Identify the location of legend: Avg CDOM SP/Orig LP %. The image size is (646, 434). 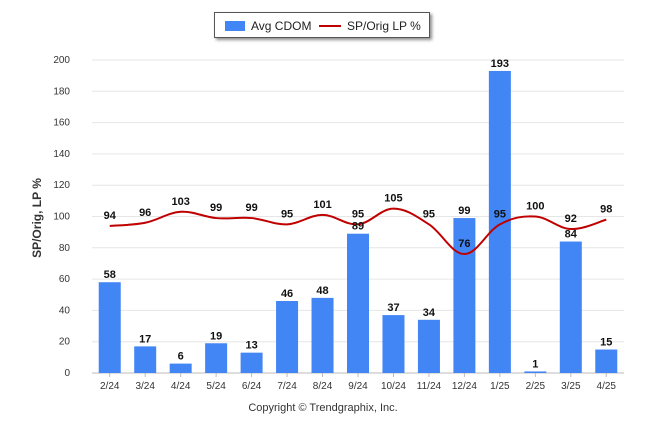
(322, 25).